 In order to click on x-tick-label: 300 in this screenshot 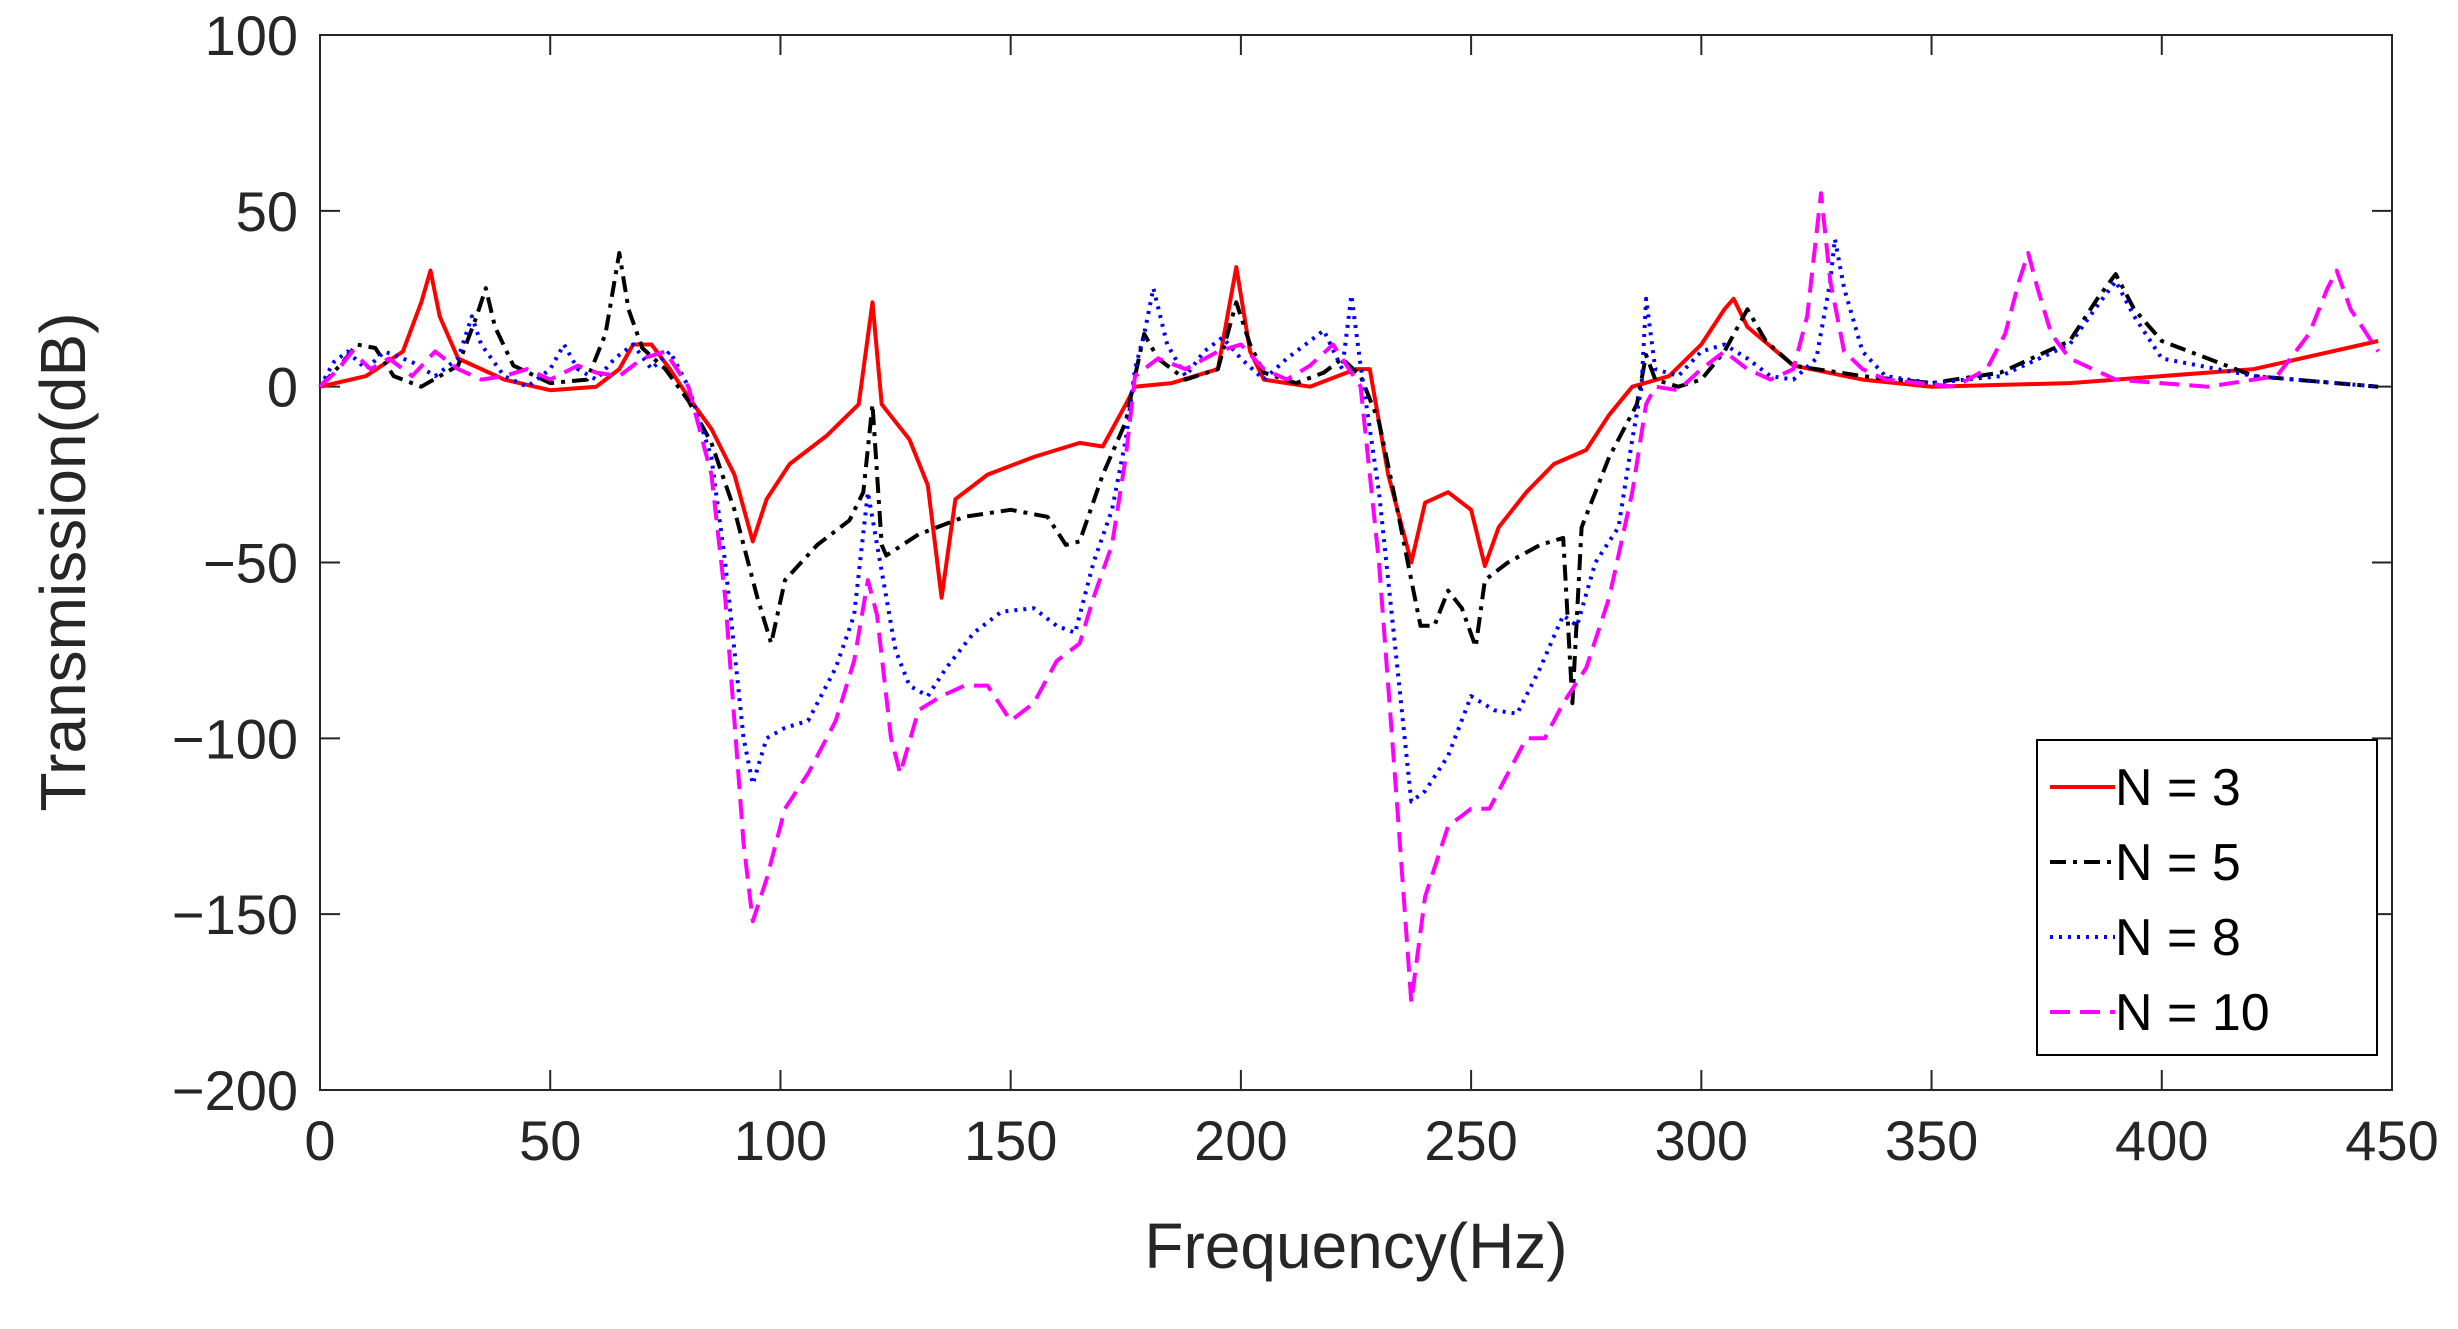, I will do `click(1701, 1140)`.